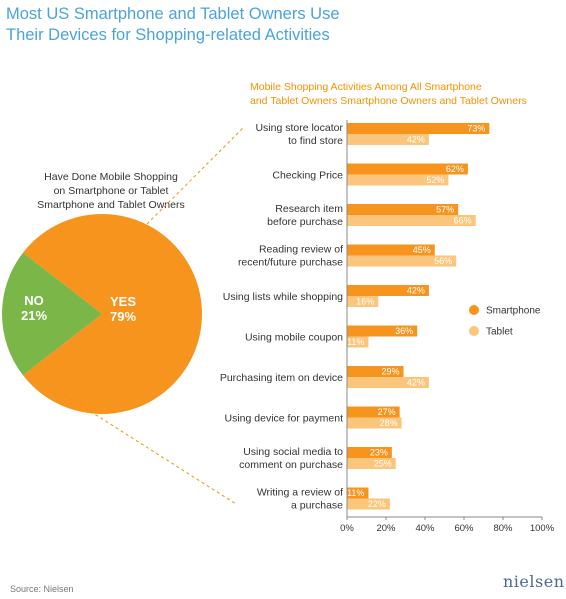 The image size is (566, 599). What do you see at coordinates (416, 291) in the screenshot?
I see `bar-value-smartphone: 42%` at bounding box center [416, 291].